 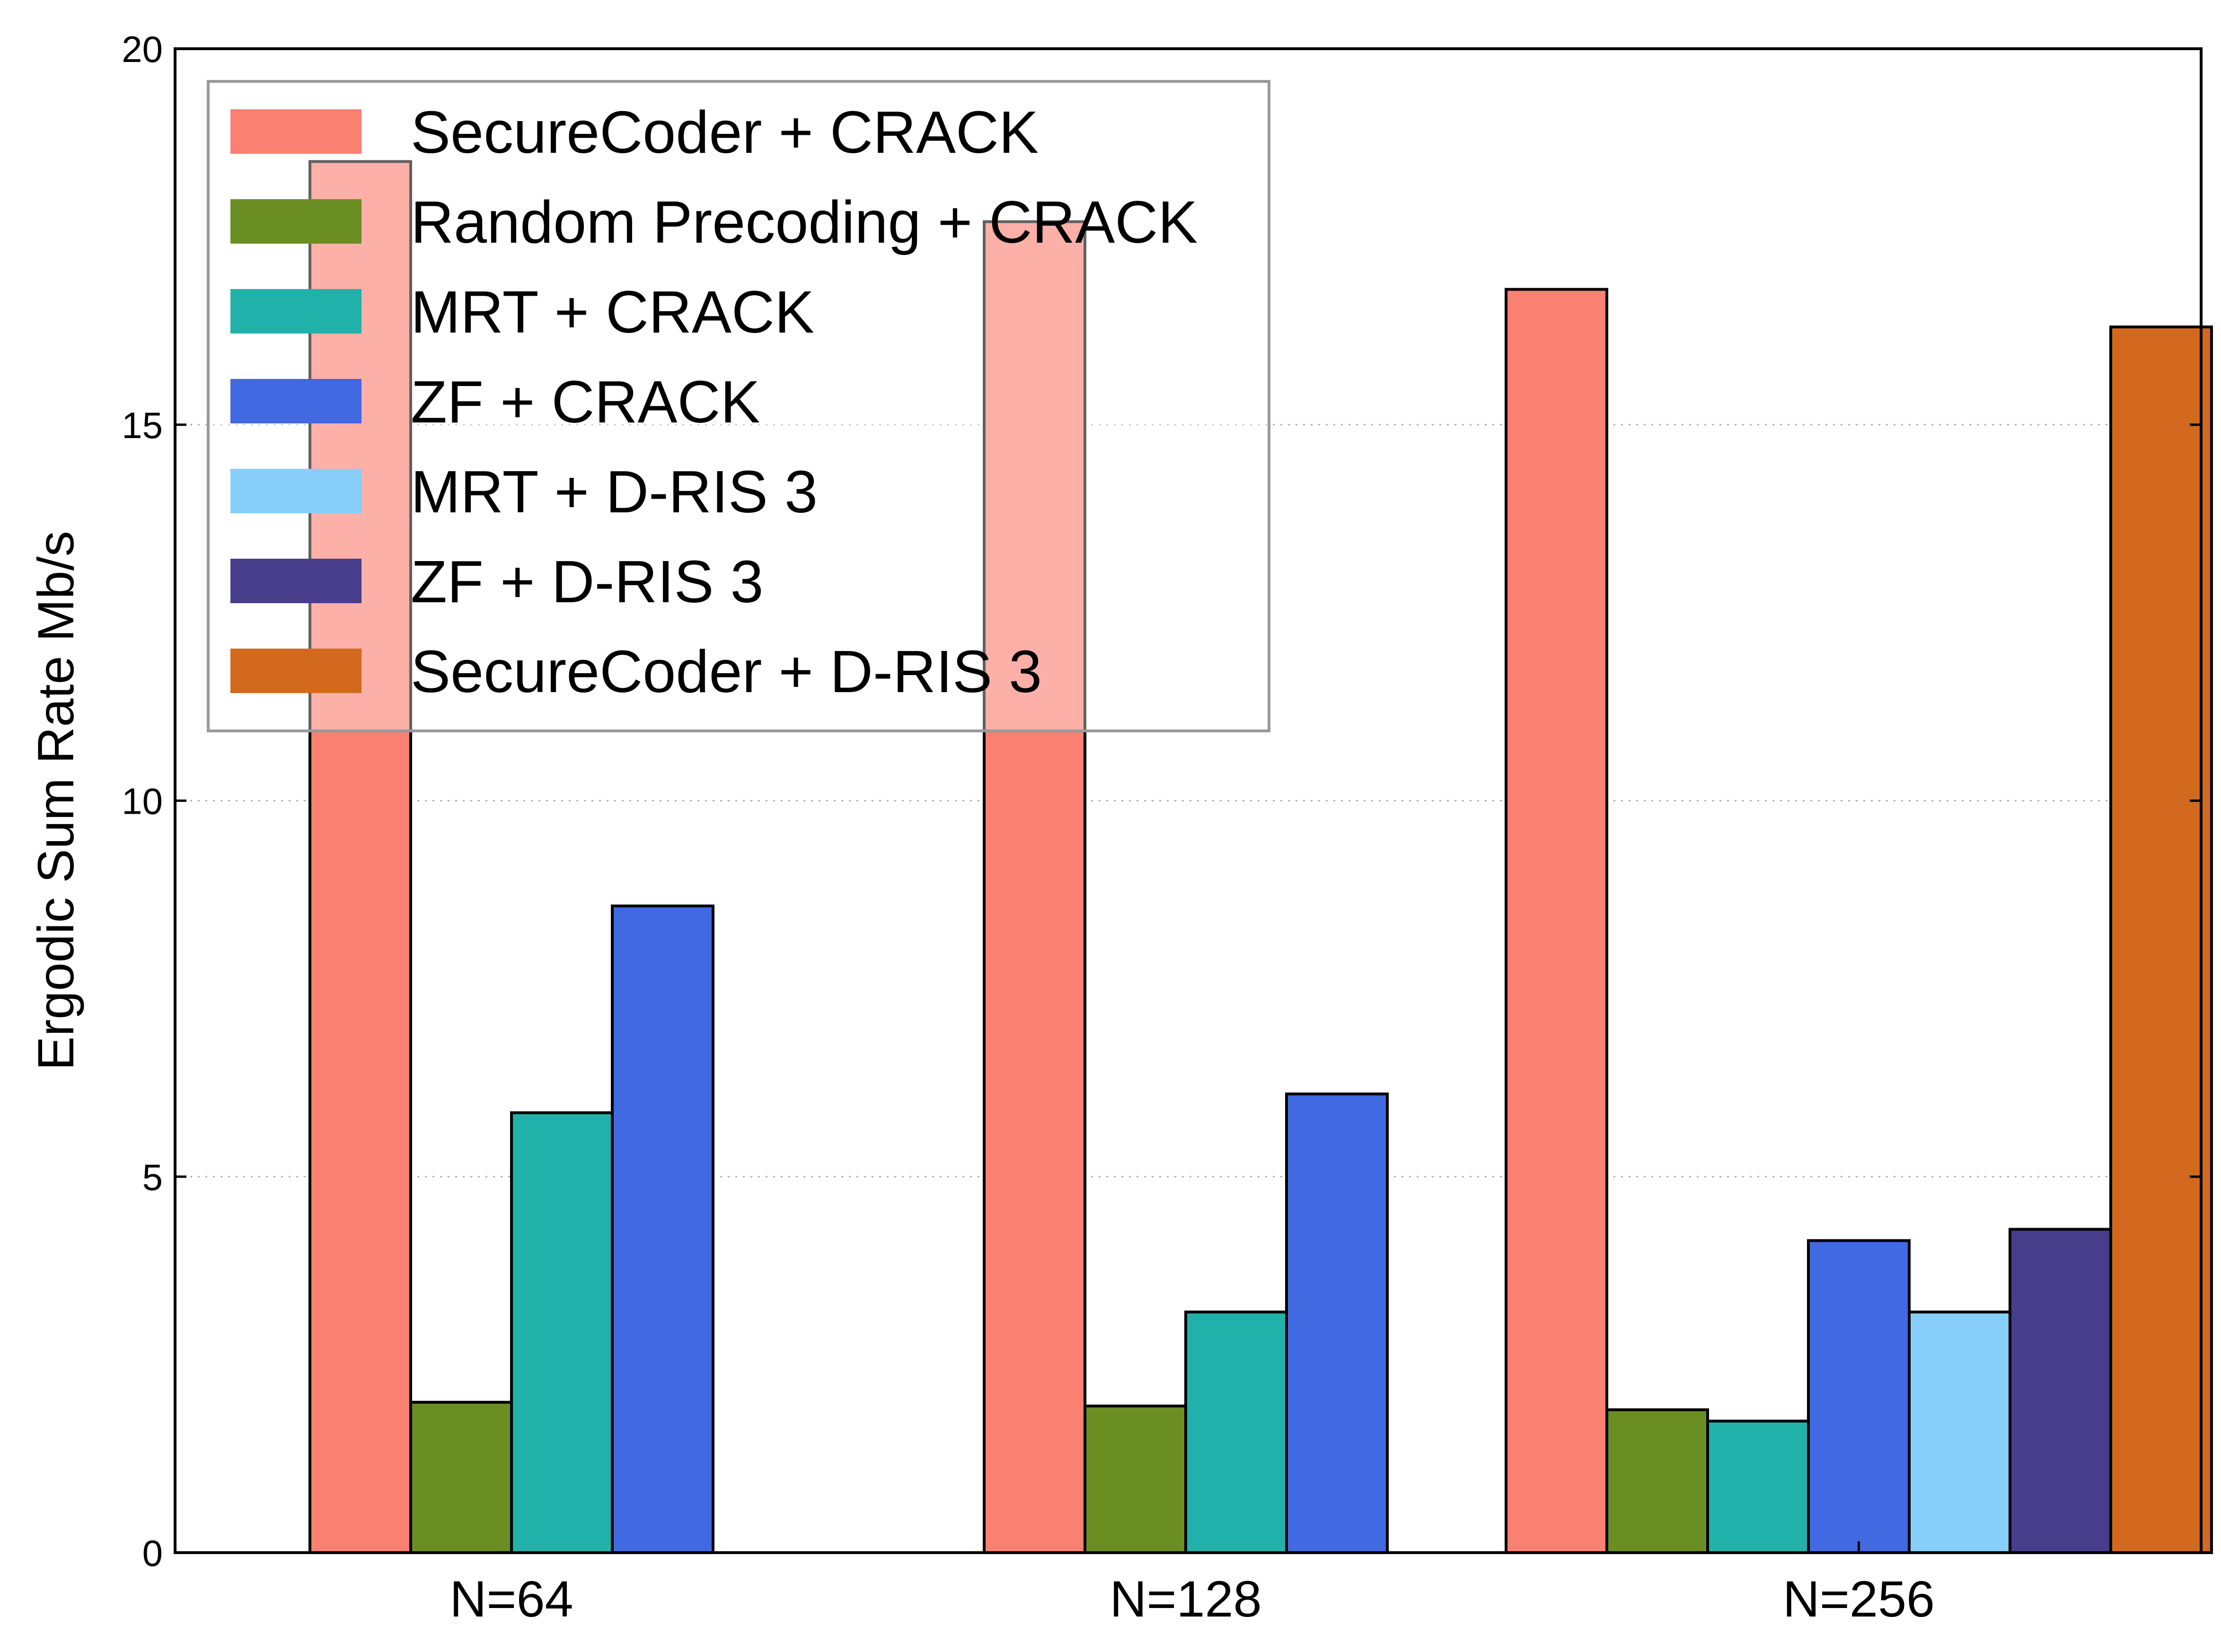 What do you see at coordinates (585, 402) in the screenshot?
I see `legend-label: ZF + CRACK` at bounding box center [585, 402].